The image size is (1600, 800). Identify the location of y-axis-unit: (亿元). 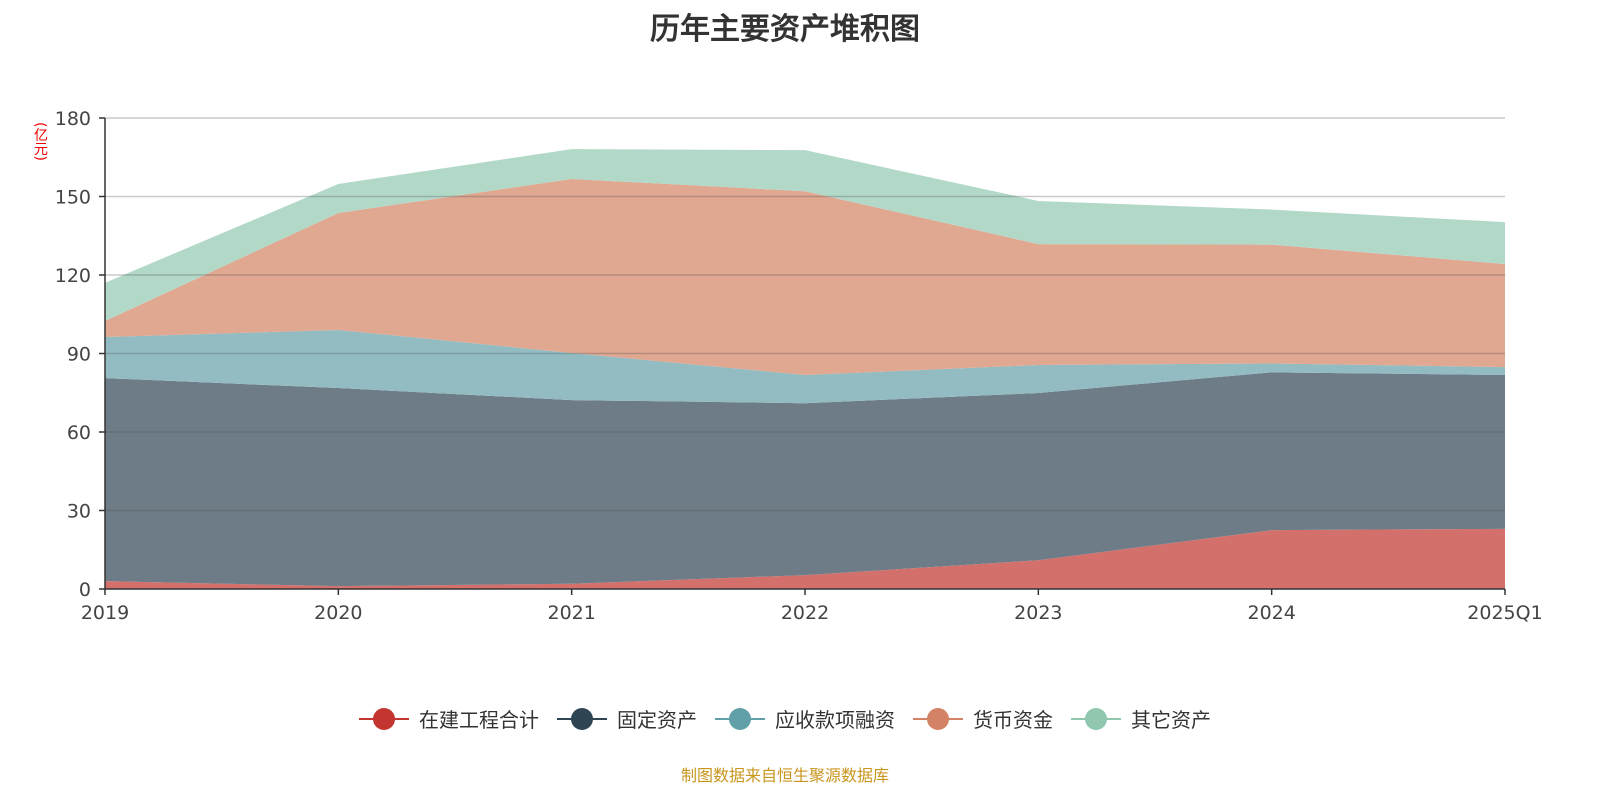
(40, 141).